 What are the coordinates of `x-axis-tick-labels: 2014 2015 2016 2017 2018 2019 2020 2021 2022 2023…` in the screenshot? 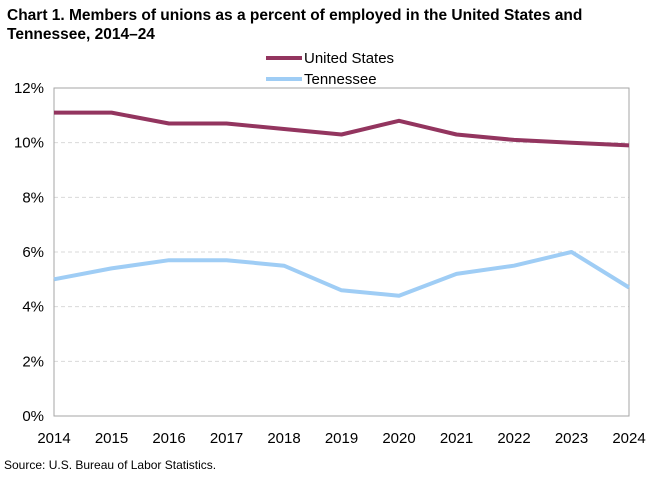 It's located at (341, 438).